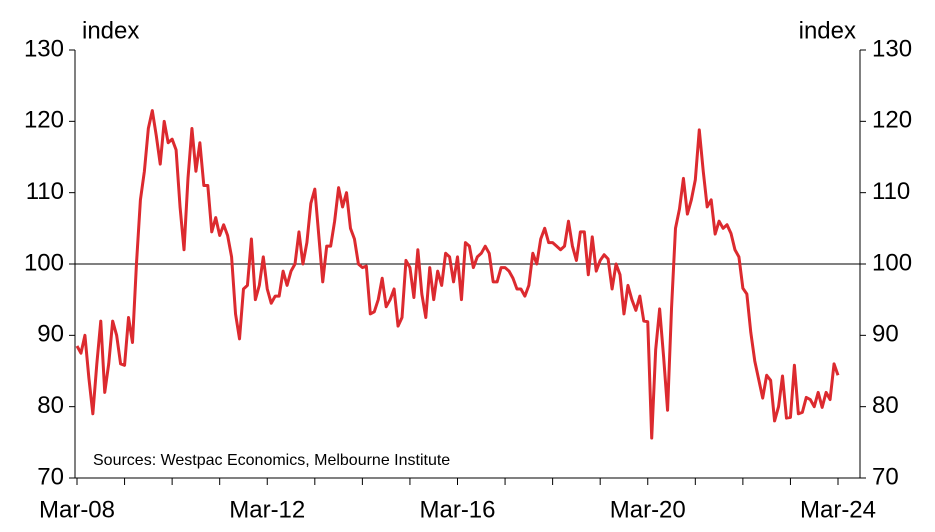  I want to click on x-tick-label: Mar-20, so click(648, 509).